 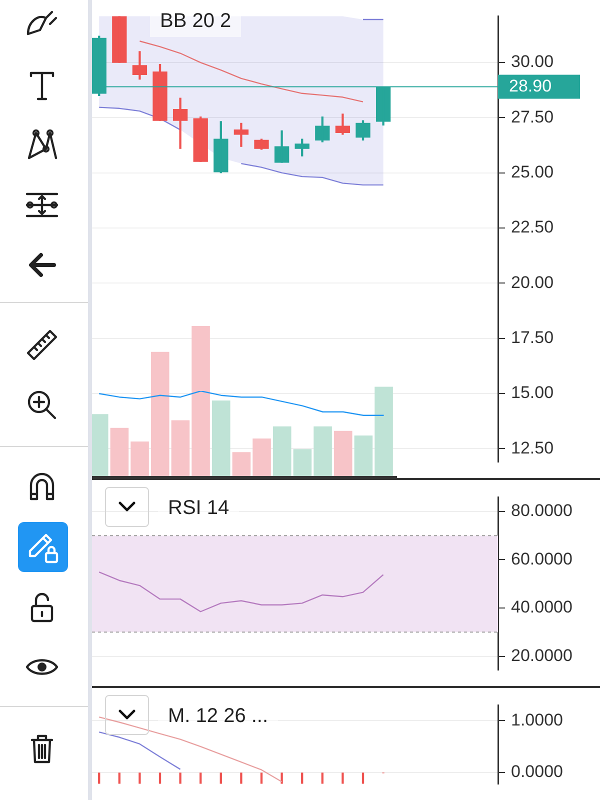 What do you see at coordinates (532, 62) in the screenshot?
I see `y-tick-label: 30.00` at bounding box center [532, 62].